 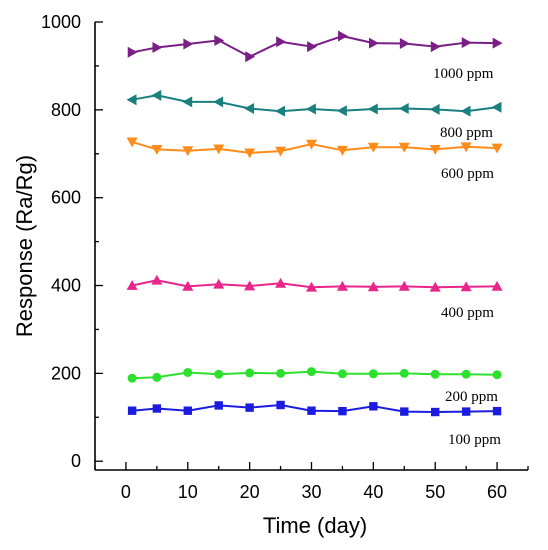 I want to click on x-tick-label: 20, so click(x=250, y=492).